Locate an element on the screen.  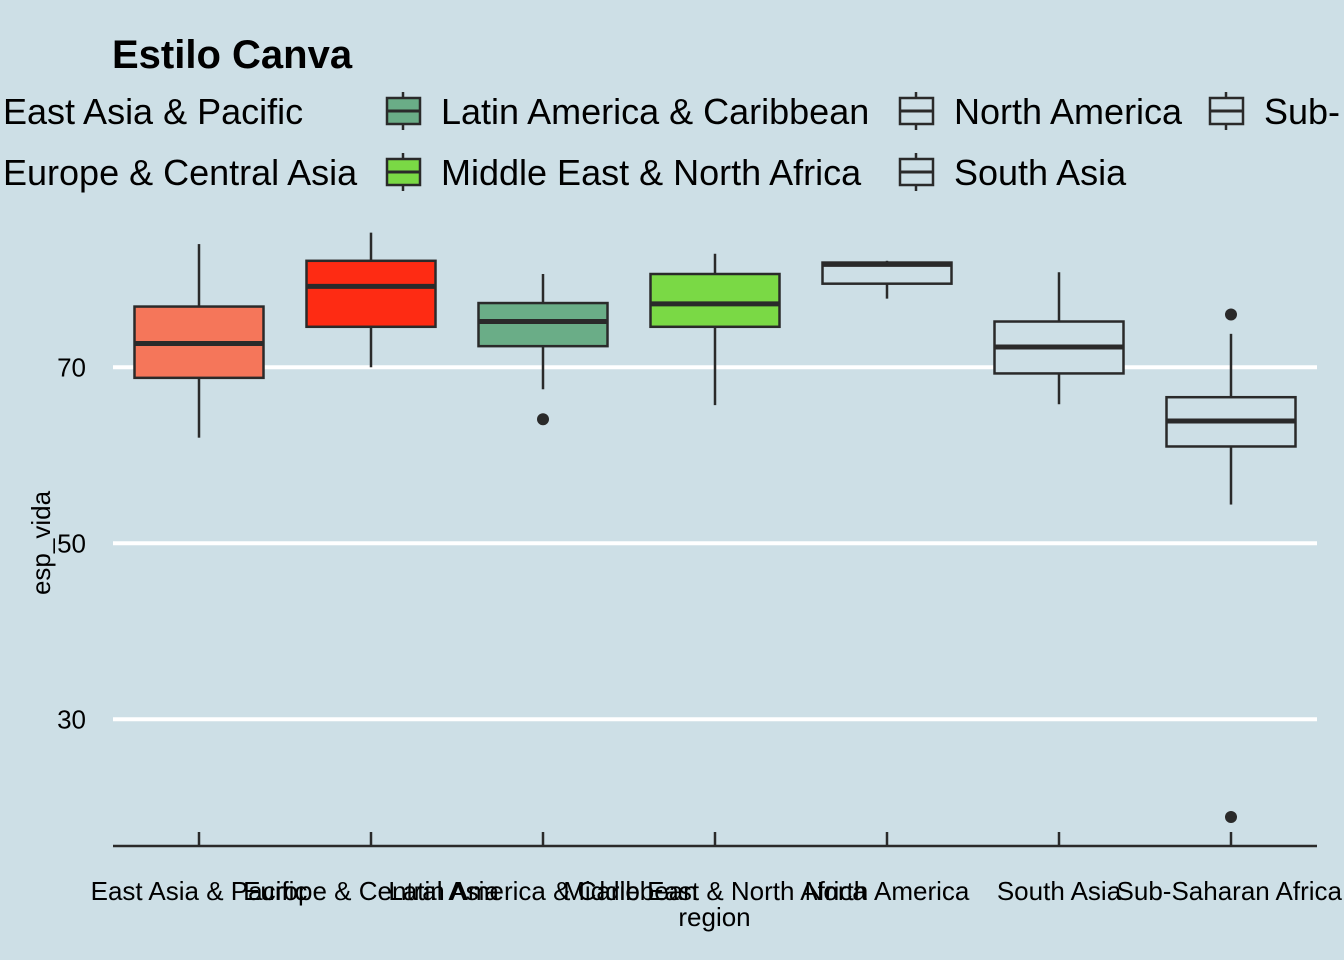
legend-item: Middle East & North Africa is located at coordinates (623, 172).